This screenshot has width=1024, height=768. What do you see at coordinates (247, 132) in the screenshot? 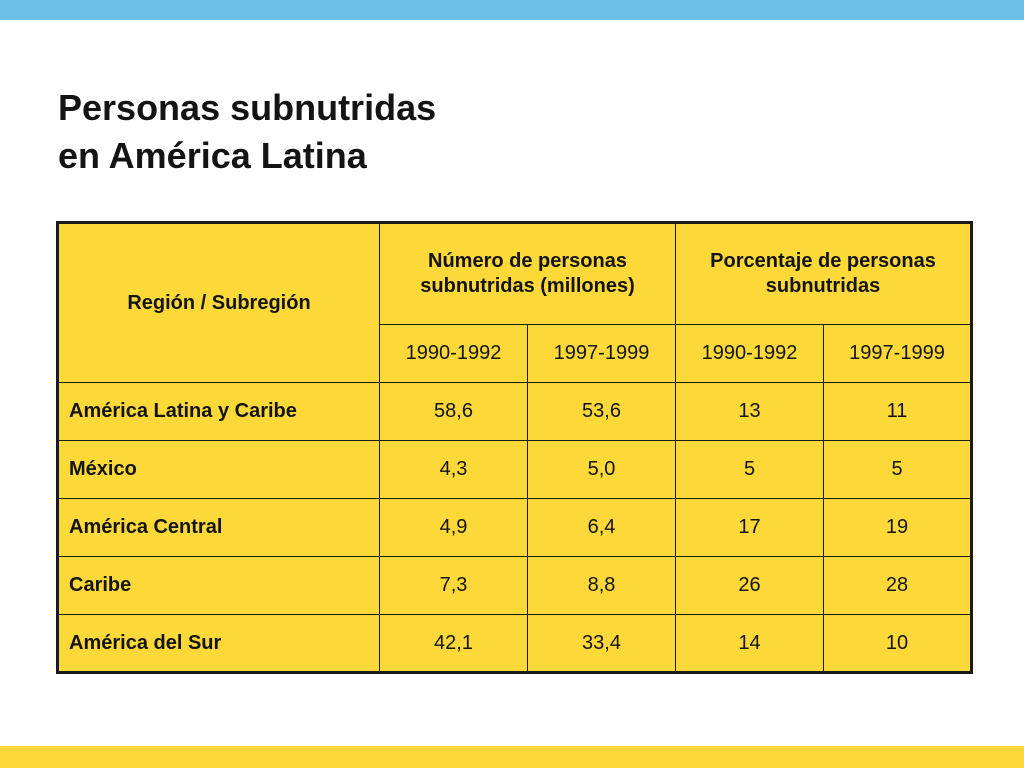
I see `slide-title: Personas subnutridas en América Latina` at bounding box center [247, 132].